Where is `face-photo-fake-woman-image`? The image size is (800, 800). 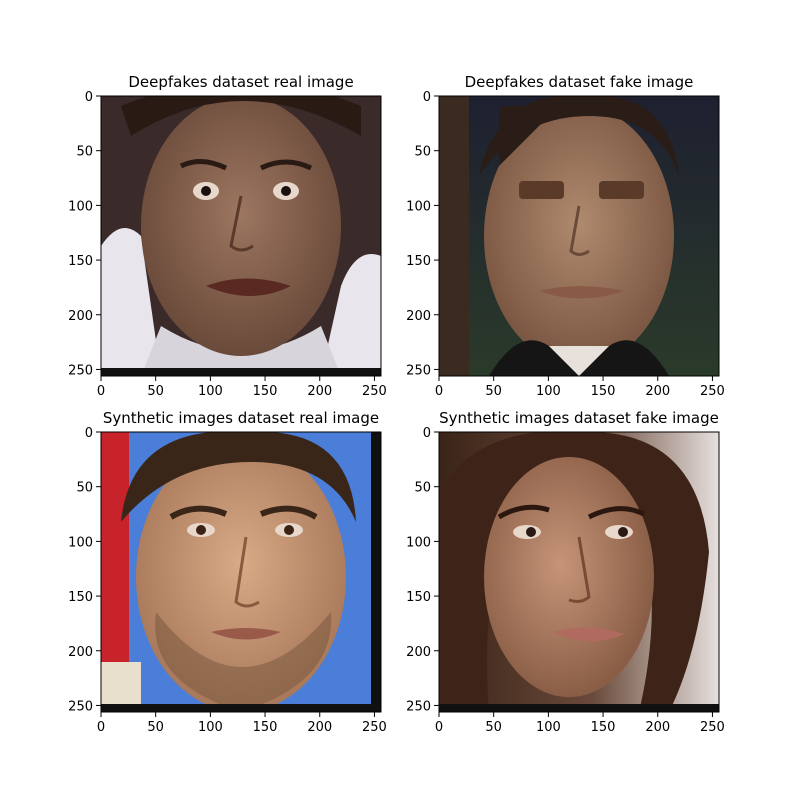
face-photo-fake-woman-image is located at coordinates (579, 572).